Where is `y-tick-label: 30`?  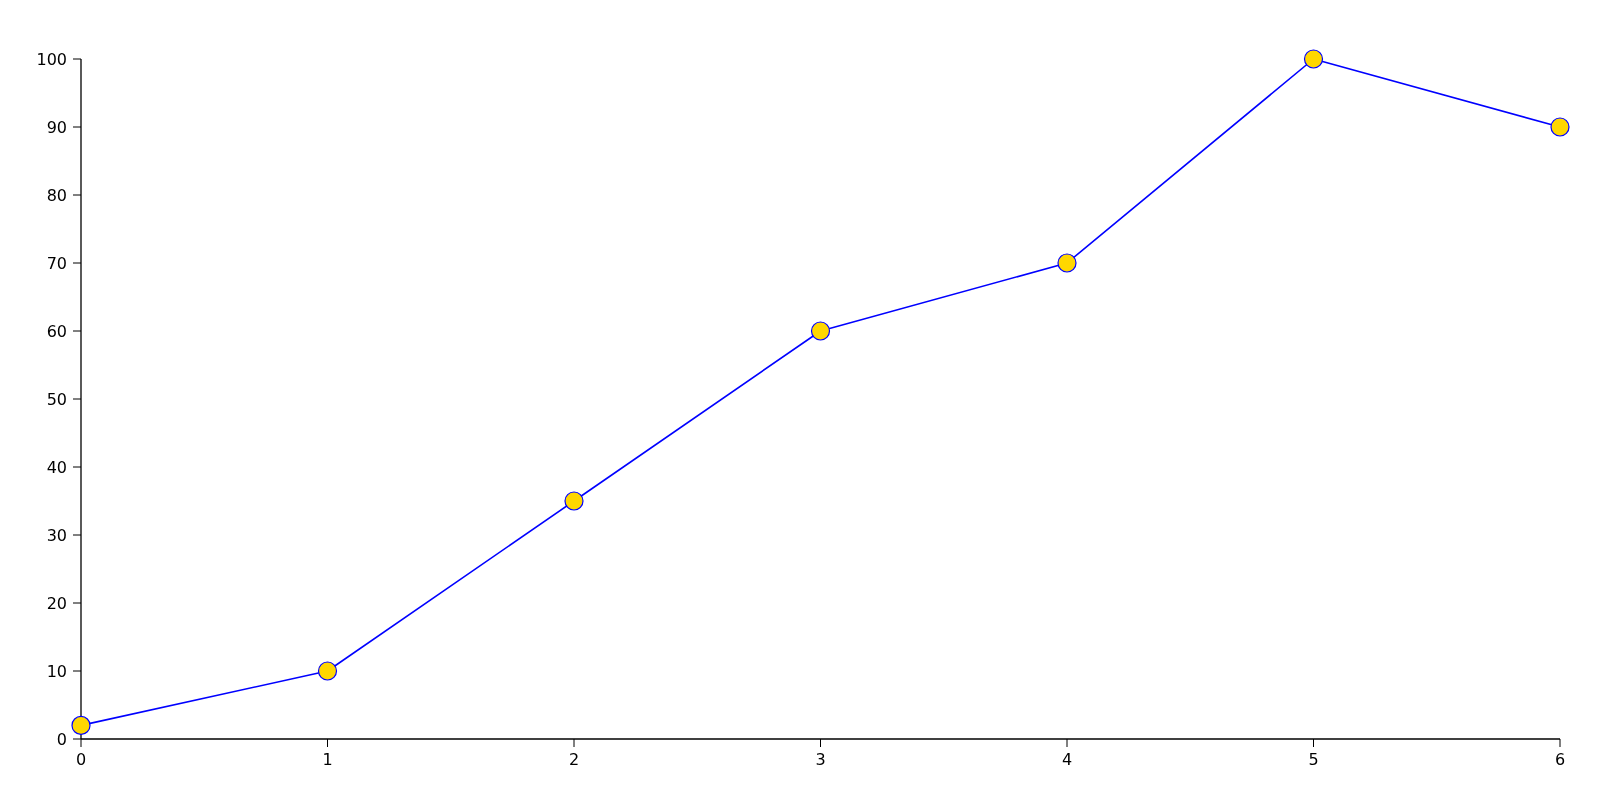
y-tick-label: 30 is located at coordinates (56, 535).